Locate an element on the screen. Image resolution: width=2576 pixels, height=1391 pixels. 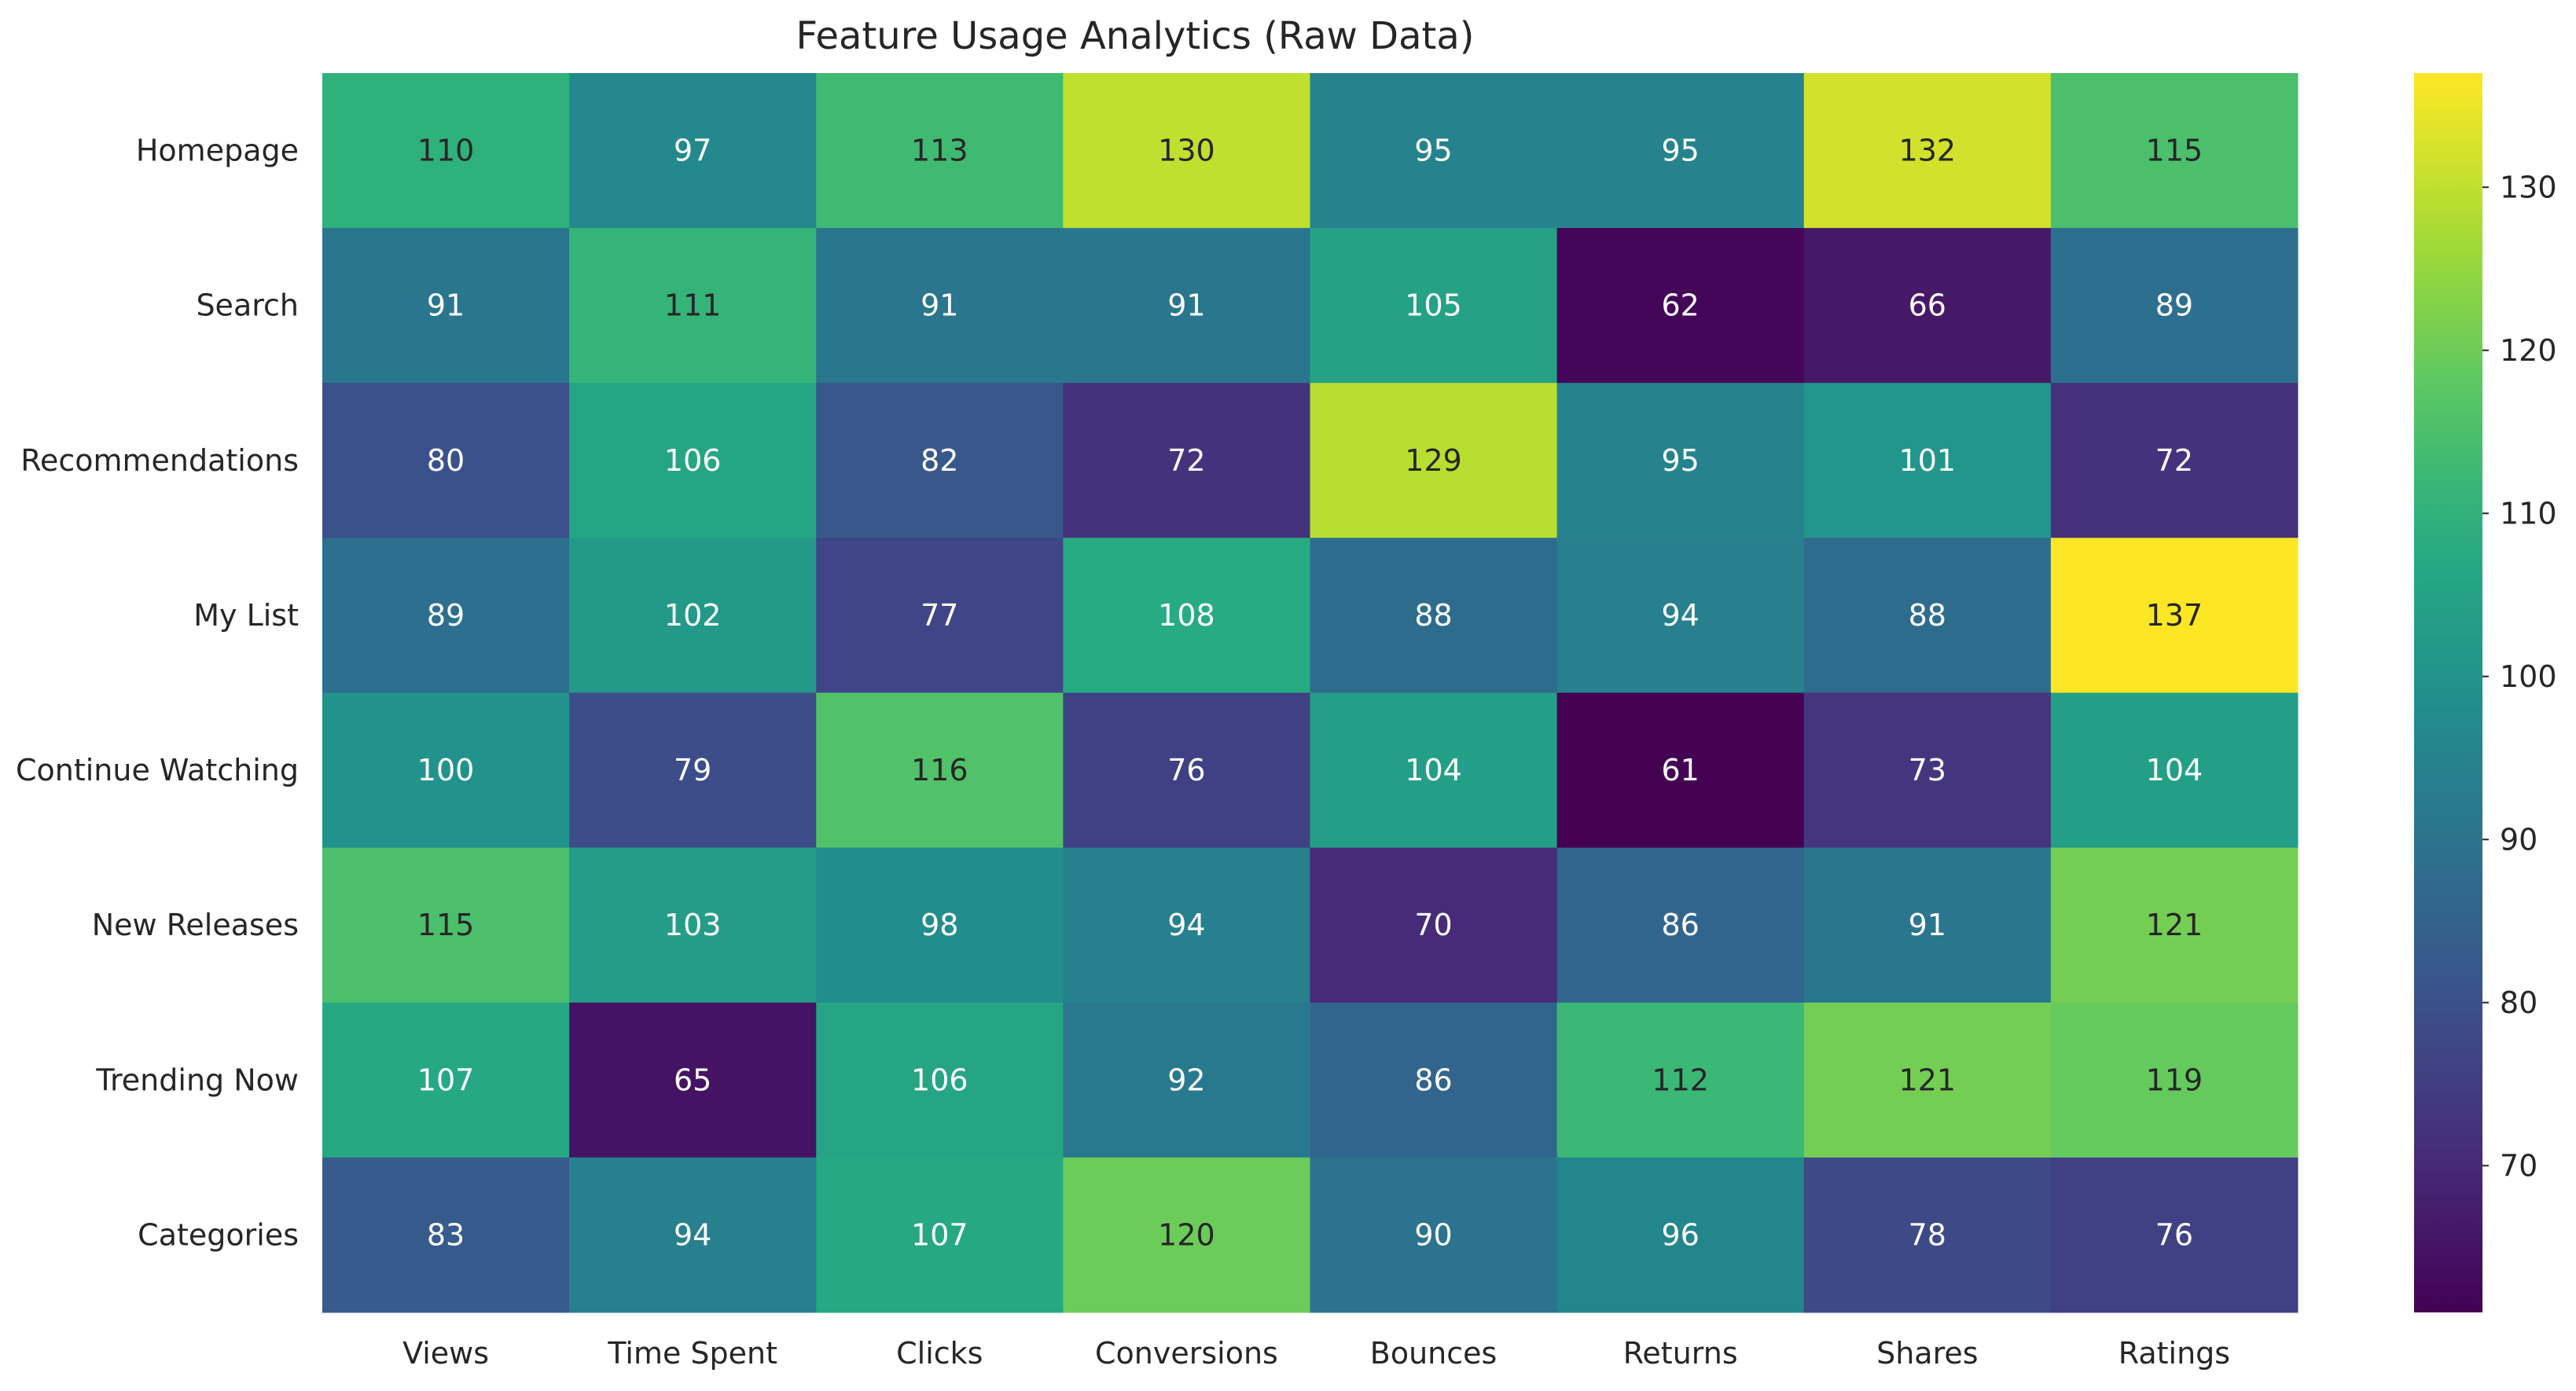
heatmap-cell-value: 112 is located at coordinates (1680, 1080).